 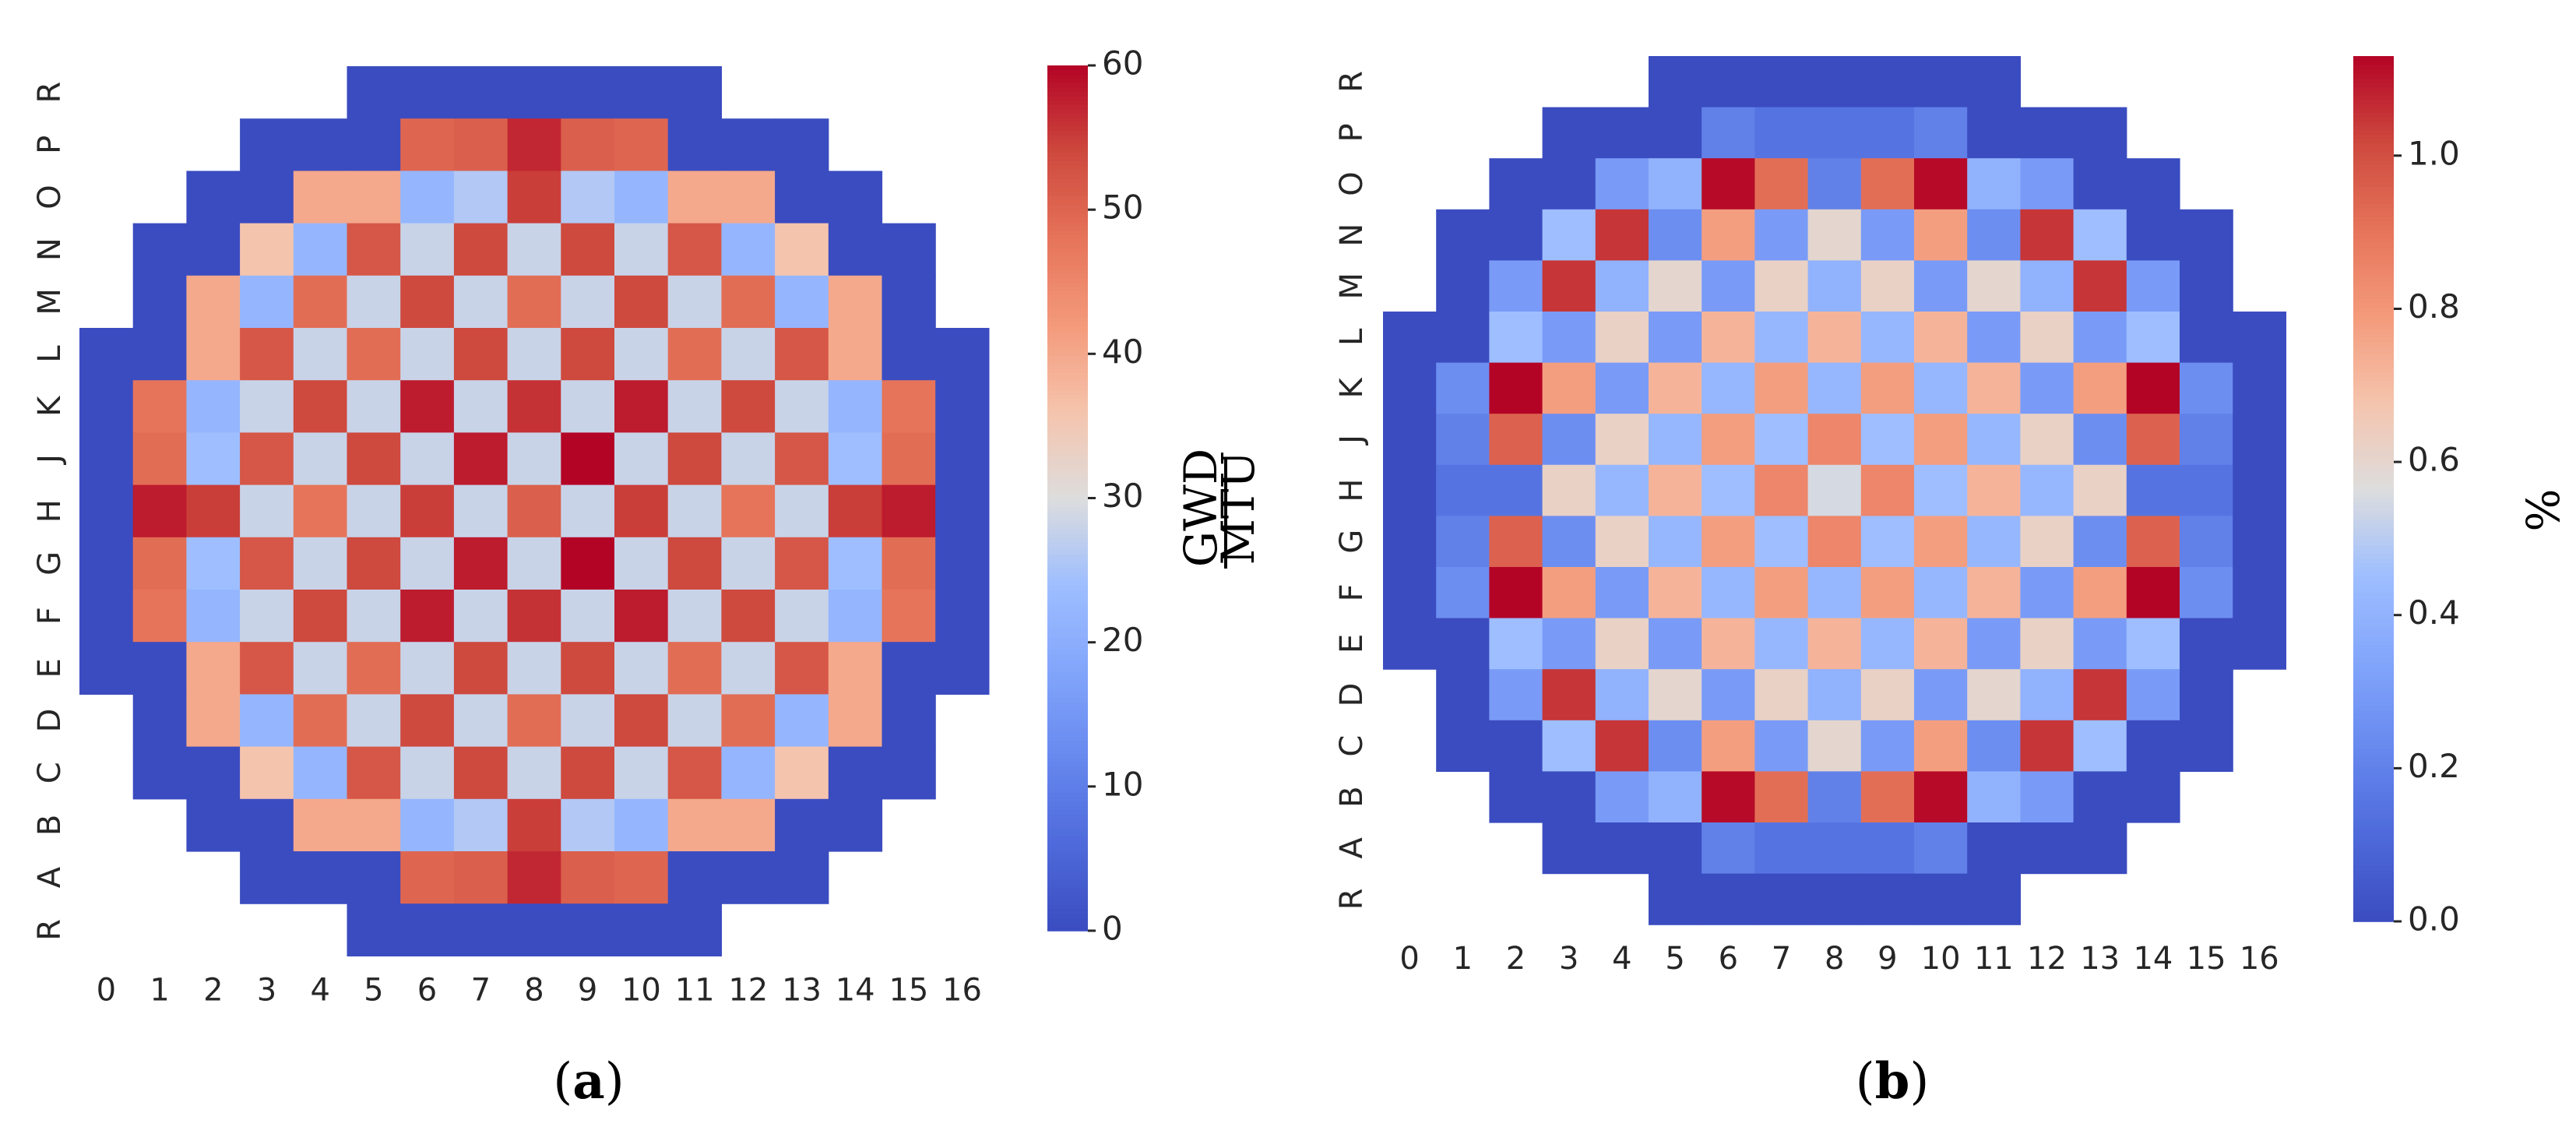 What do you see at coordinates (213, 563) in the screenshot?
I see `heatmap-cell-a-r9-c2` at bounding box center [213, 563].